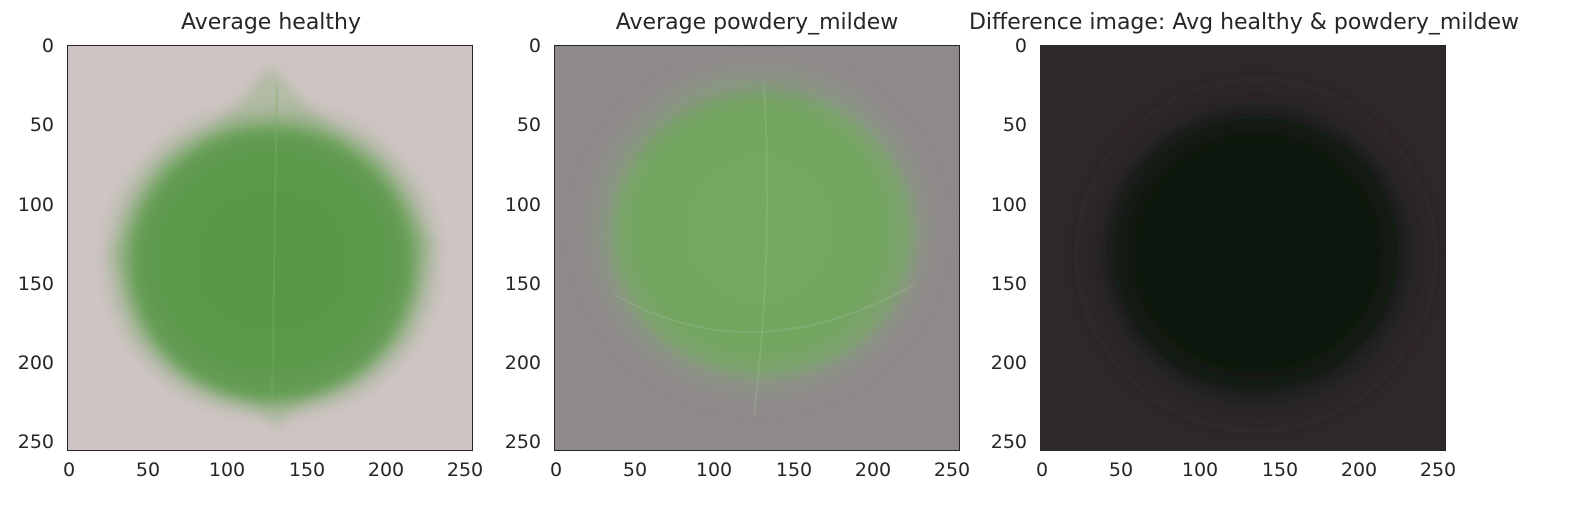  Describe the element at coordinates (271, 22) in the screenshot. I see `panel-title: Average healthy` at that location.